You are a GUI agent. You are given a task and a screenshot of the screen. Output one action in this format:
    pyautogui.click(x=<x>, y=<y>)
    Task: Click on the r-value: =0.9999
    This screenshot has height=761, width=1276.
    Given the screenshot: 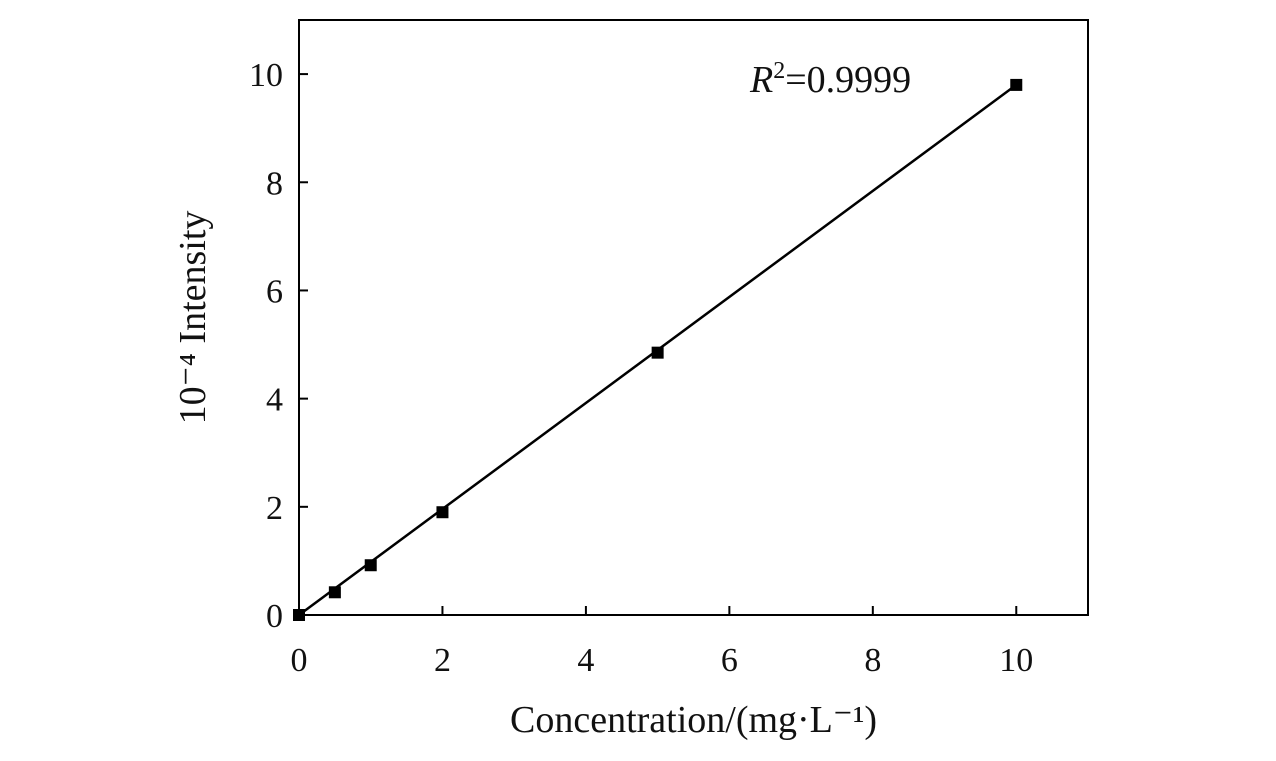 What is the action you would take?
    pyautogui.click(x=848, y=80)
    